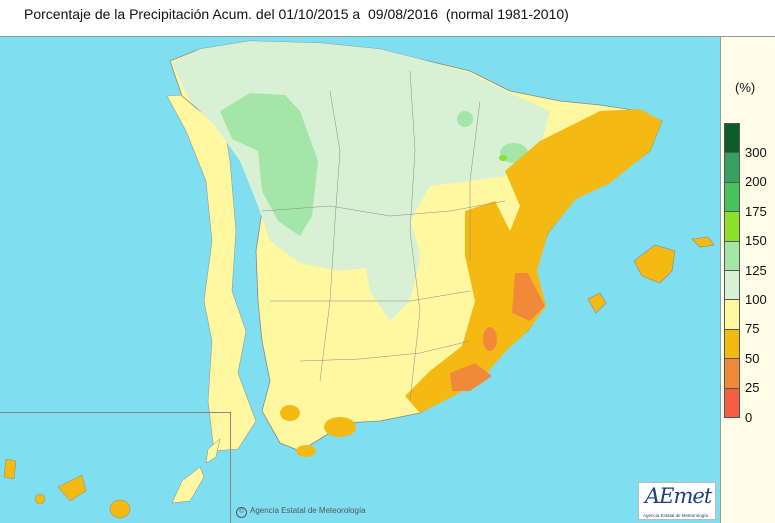  Describe the element at coordinates (211, 272) in the screenshot. I see `portugal-land` at that location.